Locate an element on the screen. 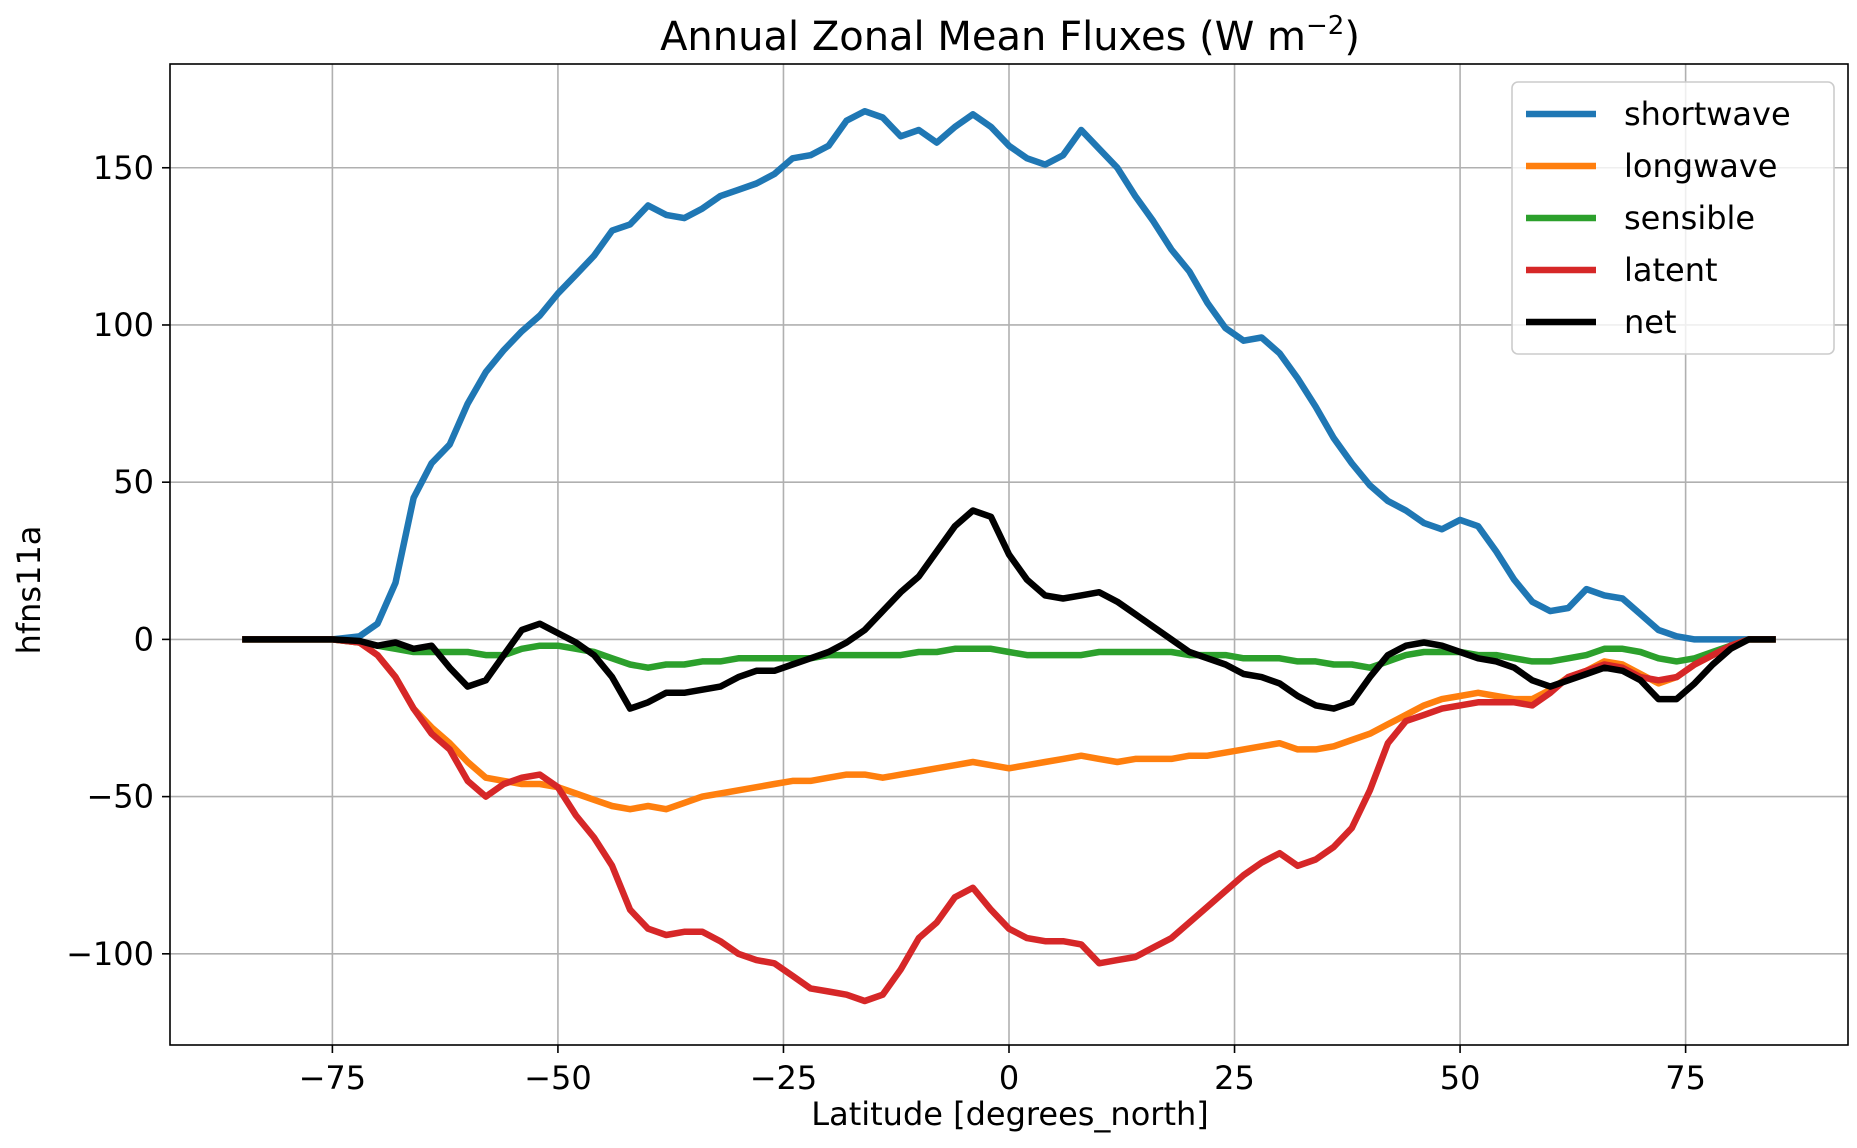  y-tick-label: −100 is located at coordinates (110, 954).